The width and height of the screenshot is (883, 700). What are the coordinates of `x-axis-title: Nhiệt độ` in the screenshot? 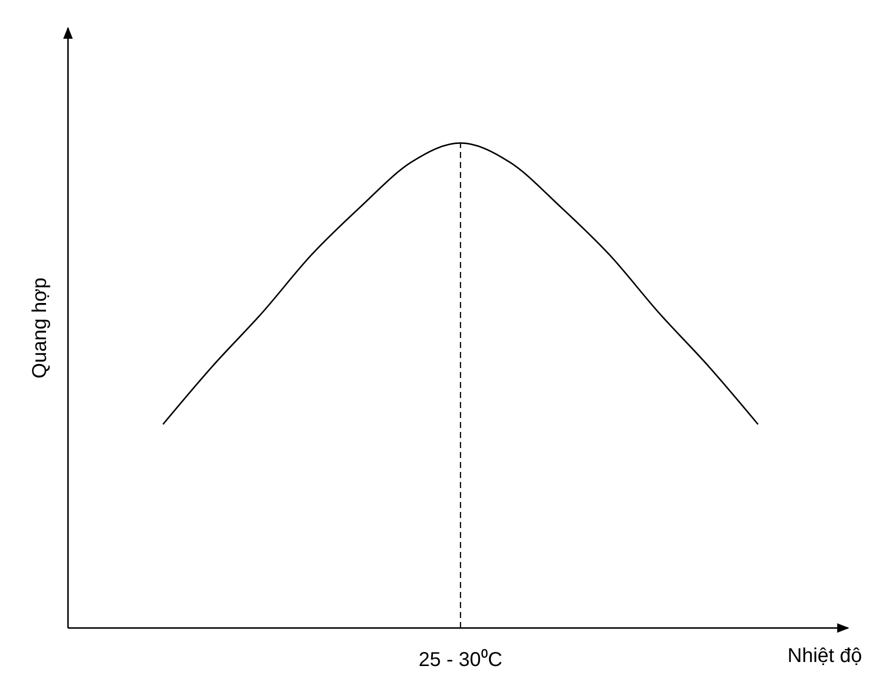 It's located at (825, 656).